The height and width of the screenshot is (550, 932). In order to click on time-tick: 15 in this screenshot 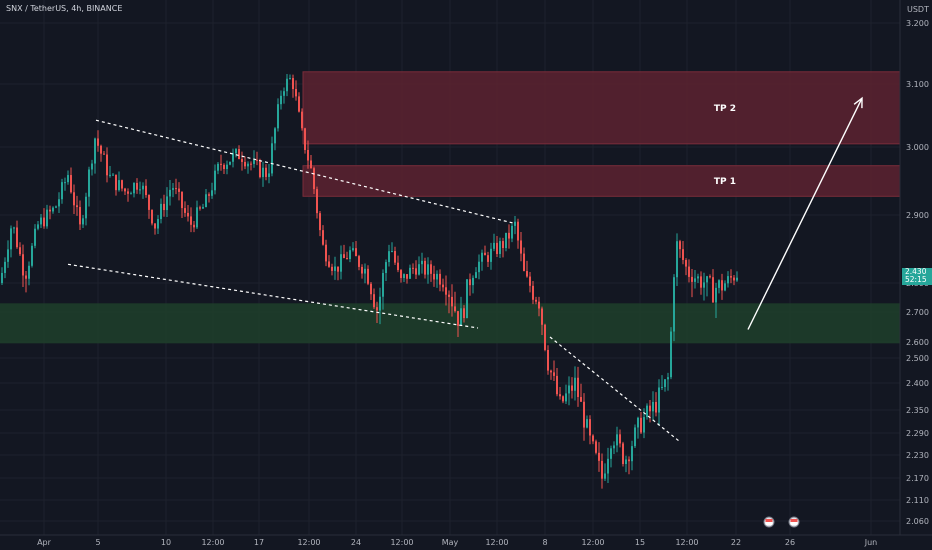, I will do `click(640, 542)`.